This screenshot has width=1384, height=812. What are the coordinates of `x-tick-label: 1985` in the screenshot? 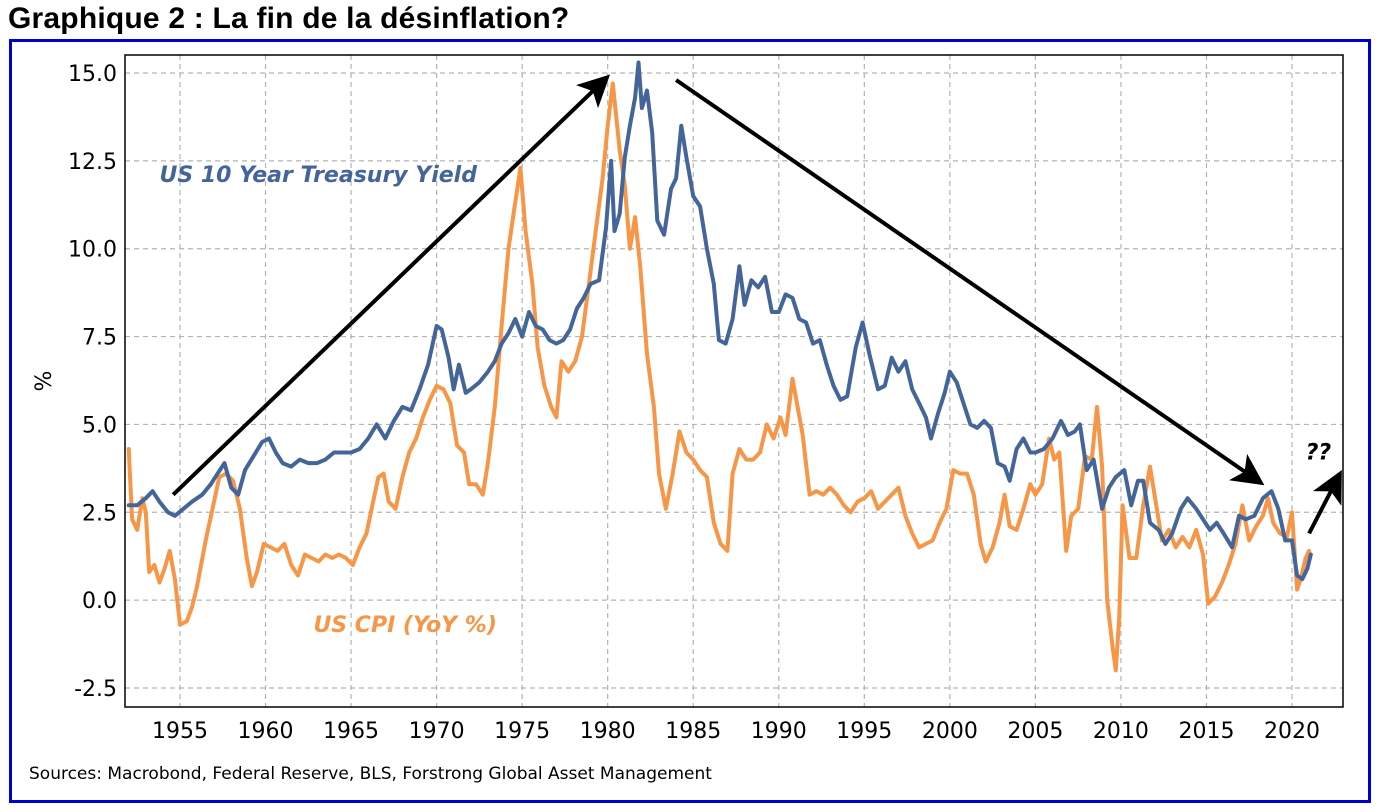 It's located at (693, 731).